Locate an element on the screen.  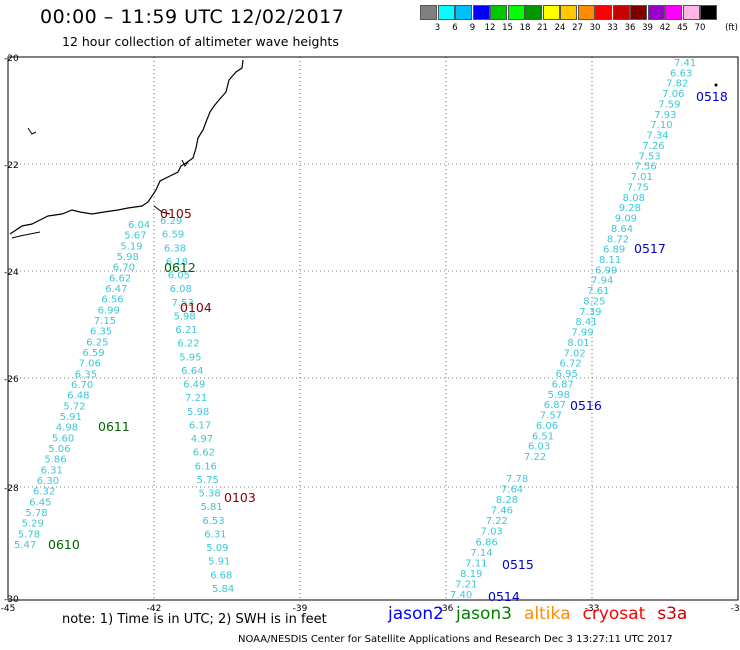
y-tick-label: -22 is located at coordinates (11, 166).